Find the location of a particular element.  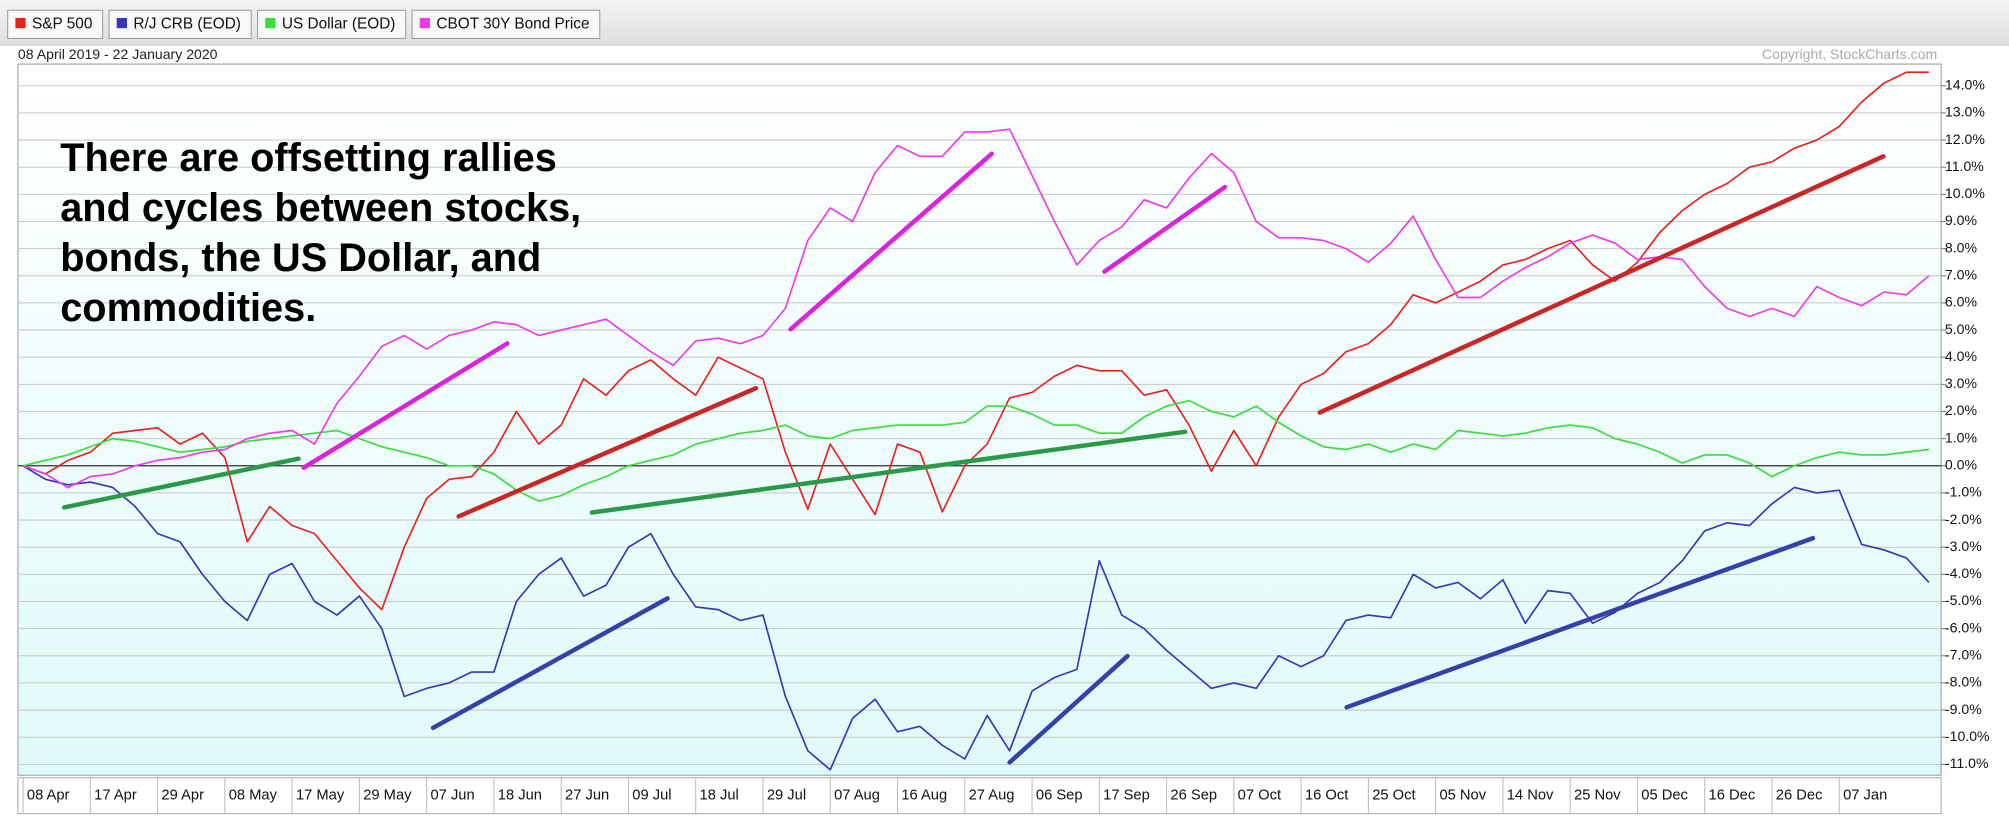

date-range: 08 April 2019 - 22 January 2020 is located at coordinates (118, 54).